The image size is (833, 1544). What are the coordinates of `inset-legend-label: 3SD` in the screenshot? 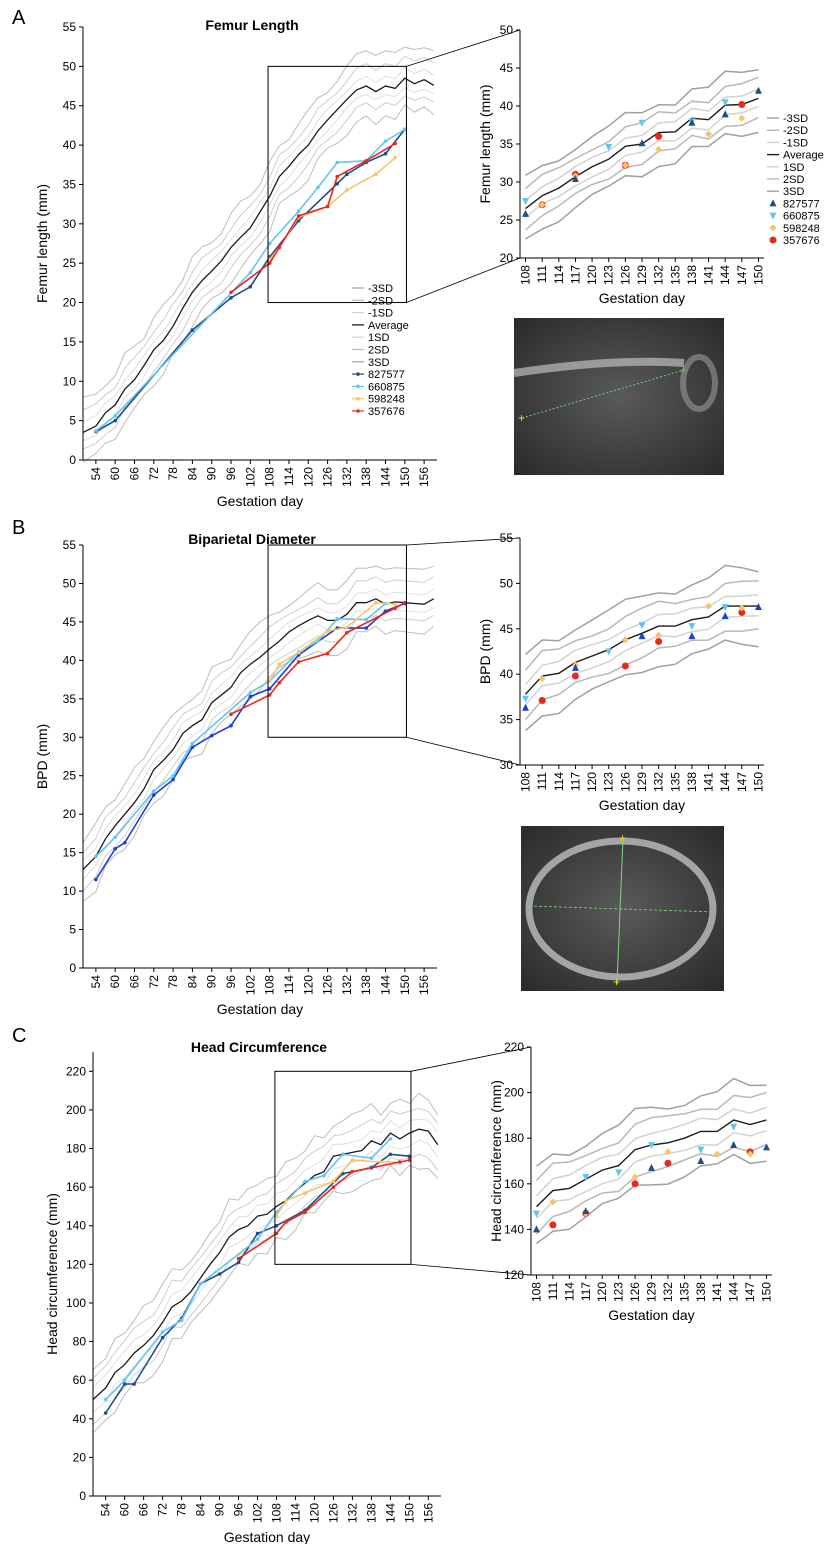 It's located at (793, 192).